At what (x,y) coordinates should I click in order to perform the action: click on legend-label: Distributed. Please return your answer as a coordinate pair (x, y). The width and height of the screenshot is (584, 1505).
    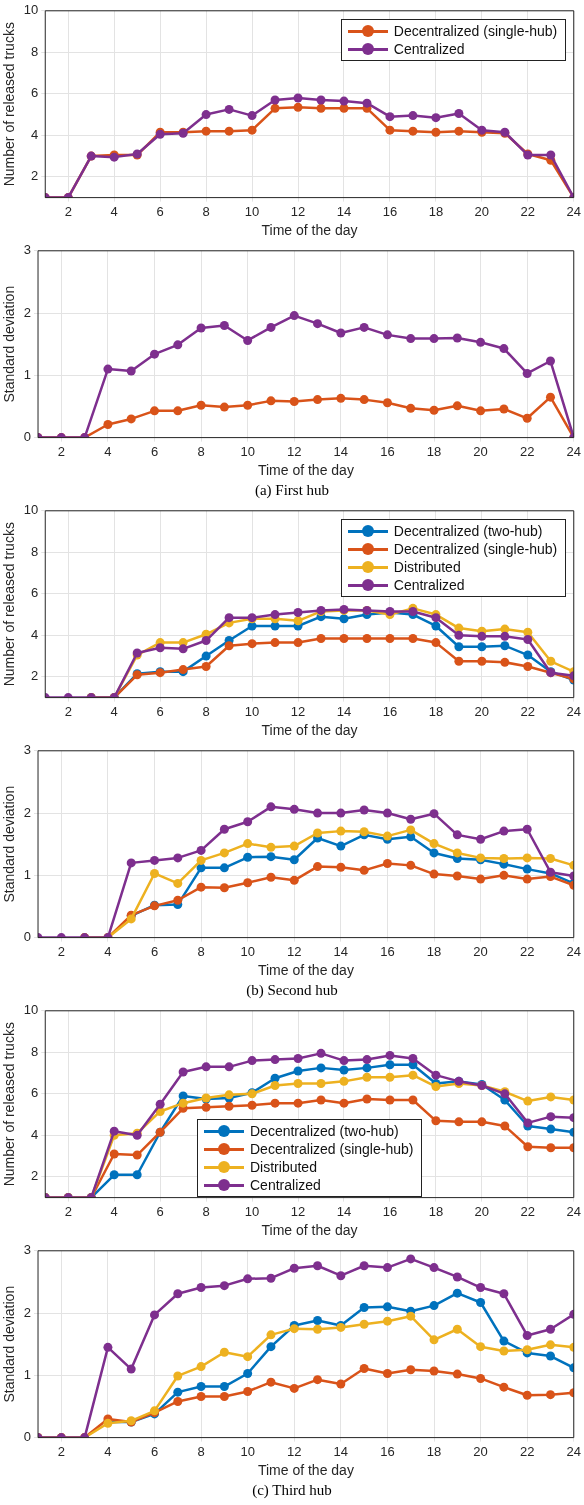
    Looking at the image, I should click on (283, 1166).